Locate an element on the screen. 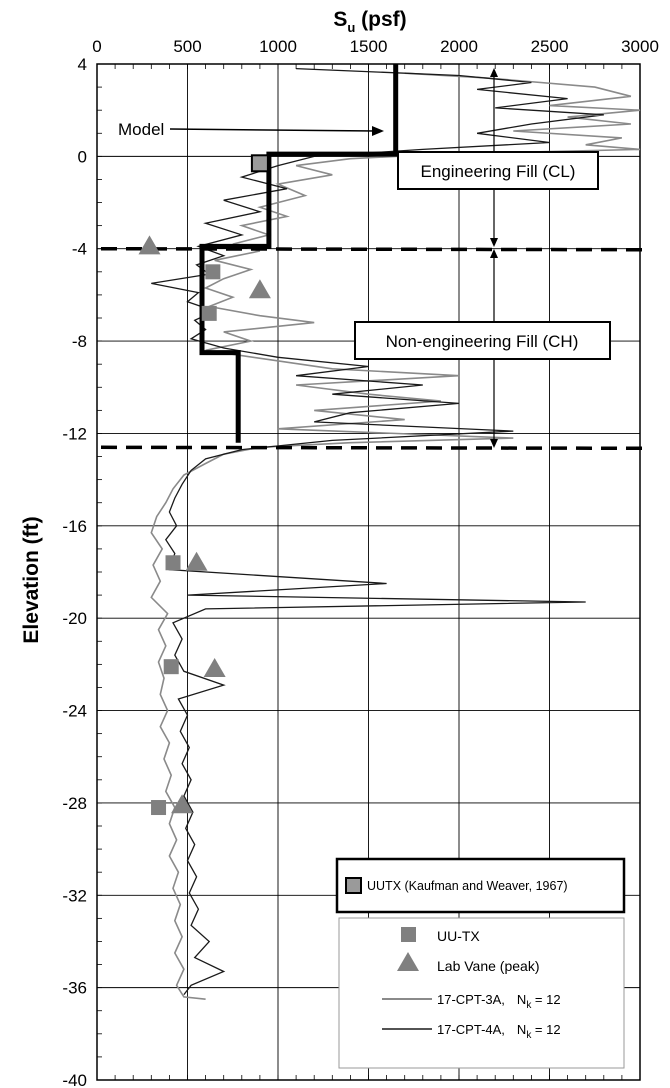  x-tick-label: 3000 is located at coordinates (640, 46).